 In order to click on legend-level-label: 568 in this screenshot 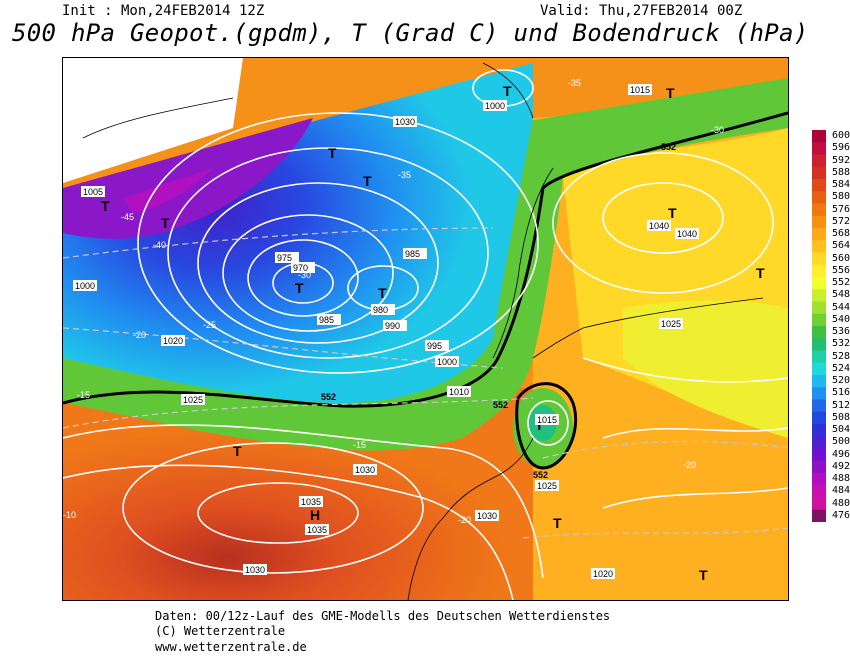, I will do `click(841, 234)`.